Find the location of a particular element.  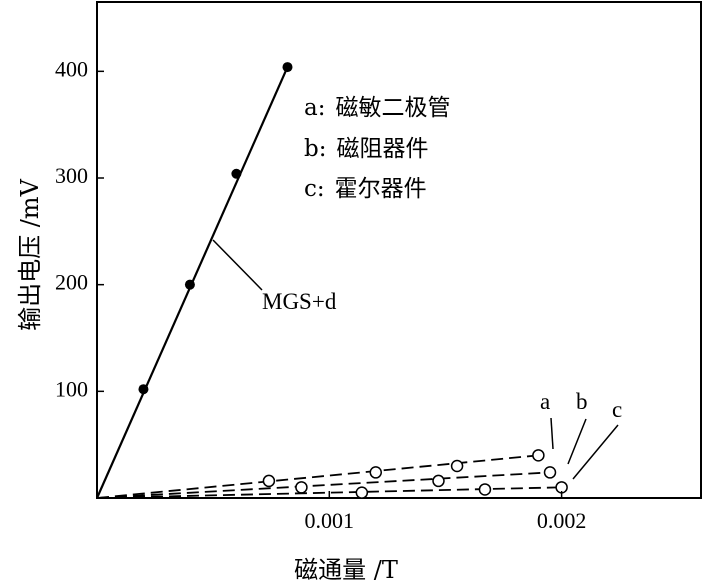

y-axis-ticks: 100 200 300 400 is located at coordinates (71, 228).